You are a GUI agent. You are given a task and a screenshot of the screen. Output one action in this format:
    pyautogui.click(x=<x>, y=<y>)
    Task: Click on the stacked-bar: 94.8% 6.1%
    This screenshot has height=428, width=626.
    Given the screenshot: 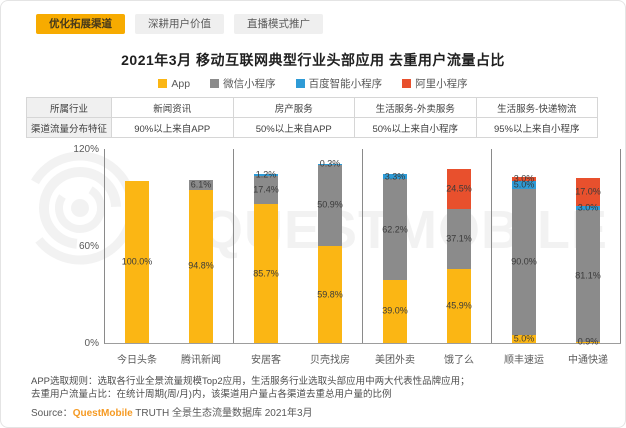 What is the action you would take?
    pyautogui.click(x=201, y=261)
    